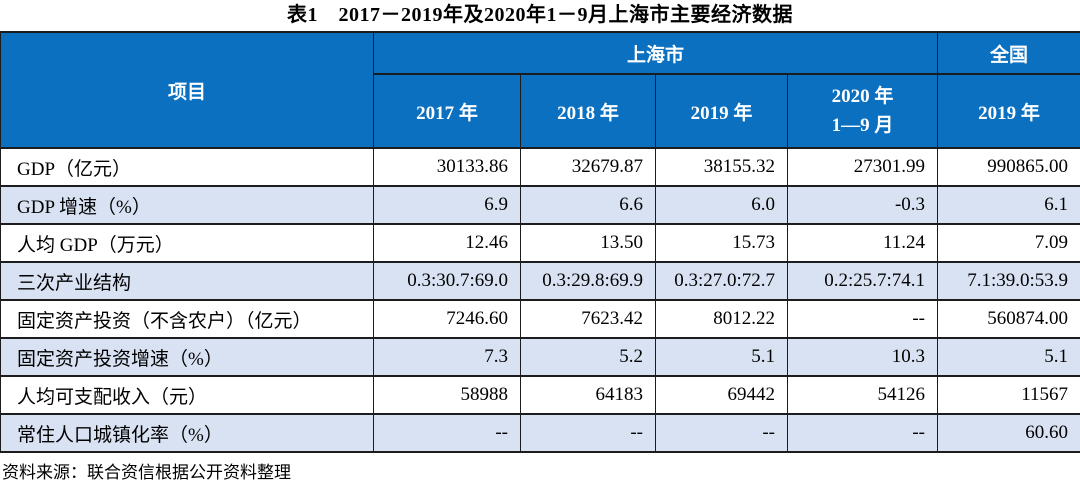  Describe the element at coordinates (447, 205) in the screenshot. I see `cell-value: 6.9` at that location.